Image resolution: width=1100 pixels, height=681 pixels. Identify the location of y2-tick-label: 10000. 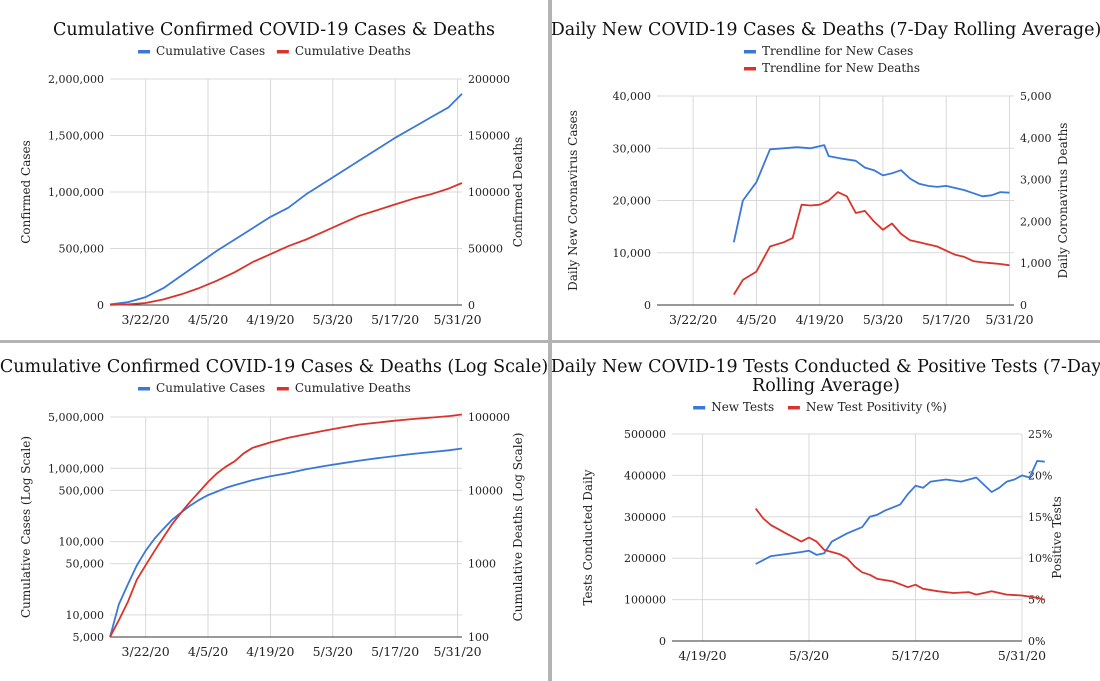
(485, 490).